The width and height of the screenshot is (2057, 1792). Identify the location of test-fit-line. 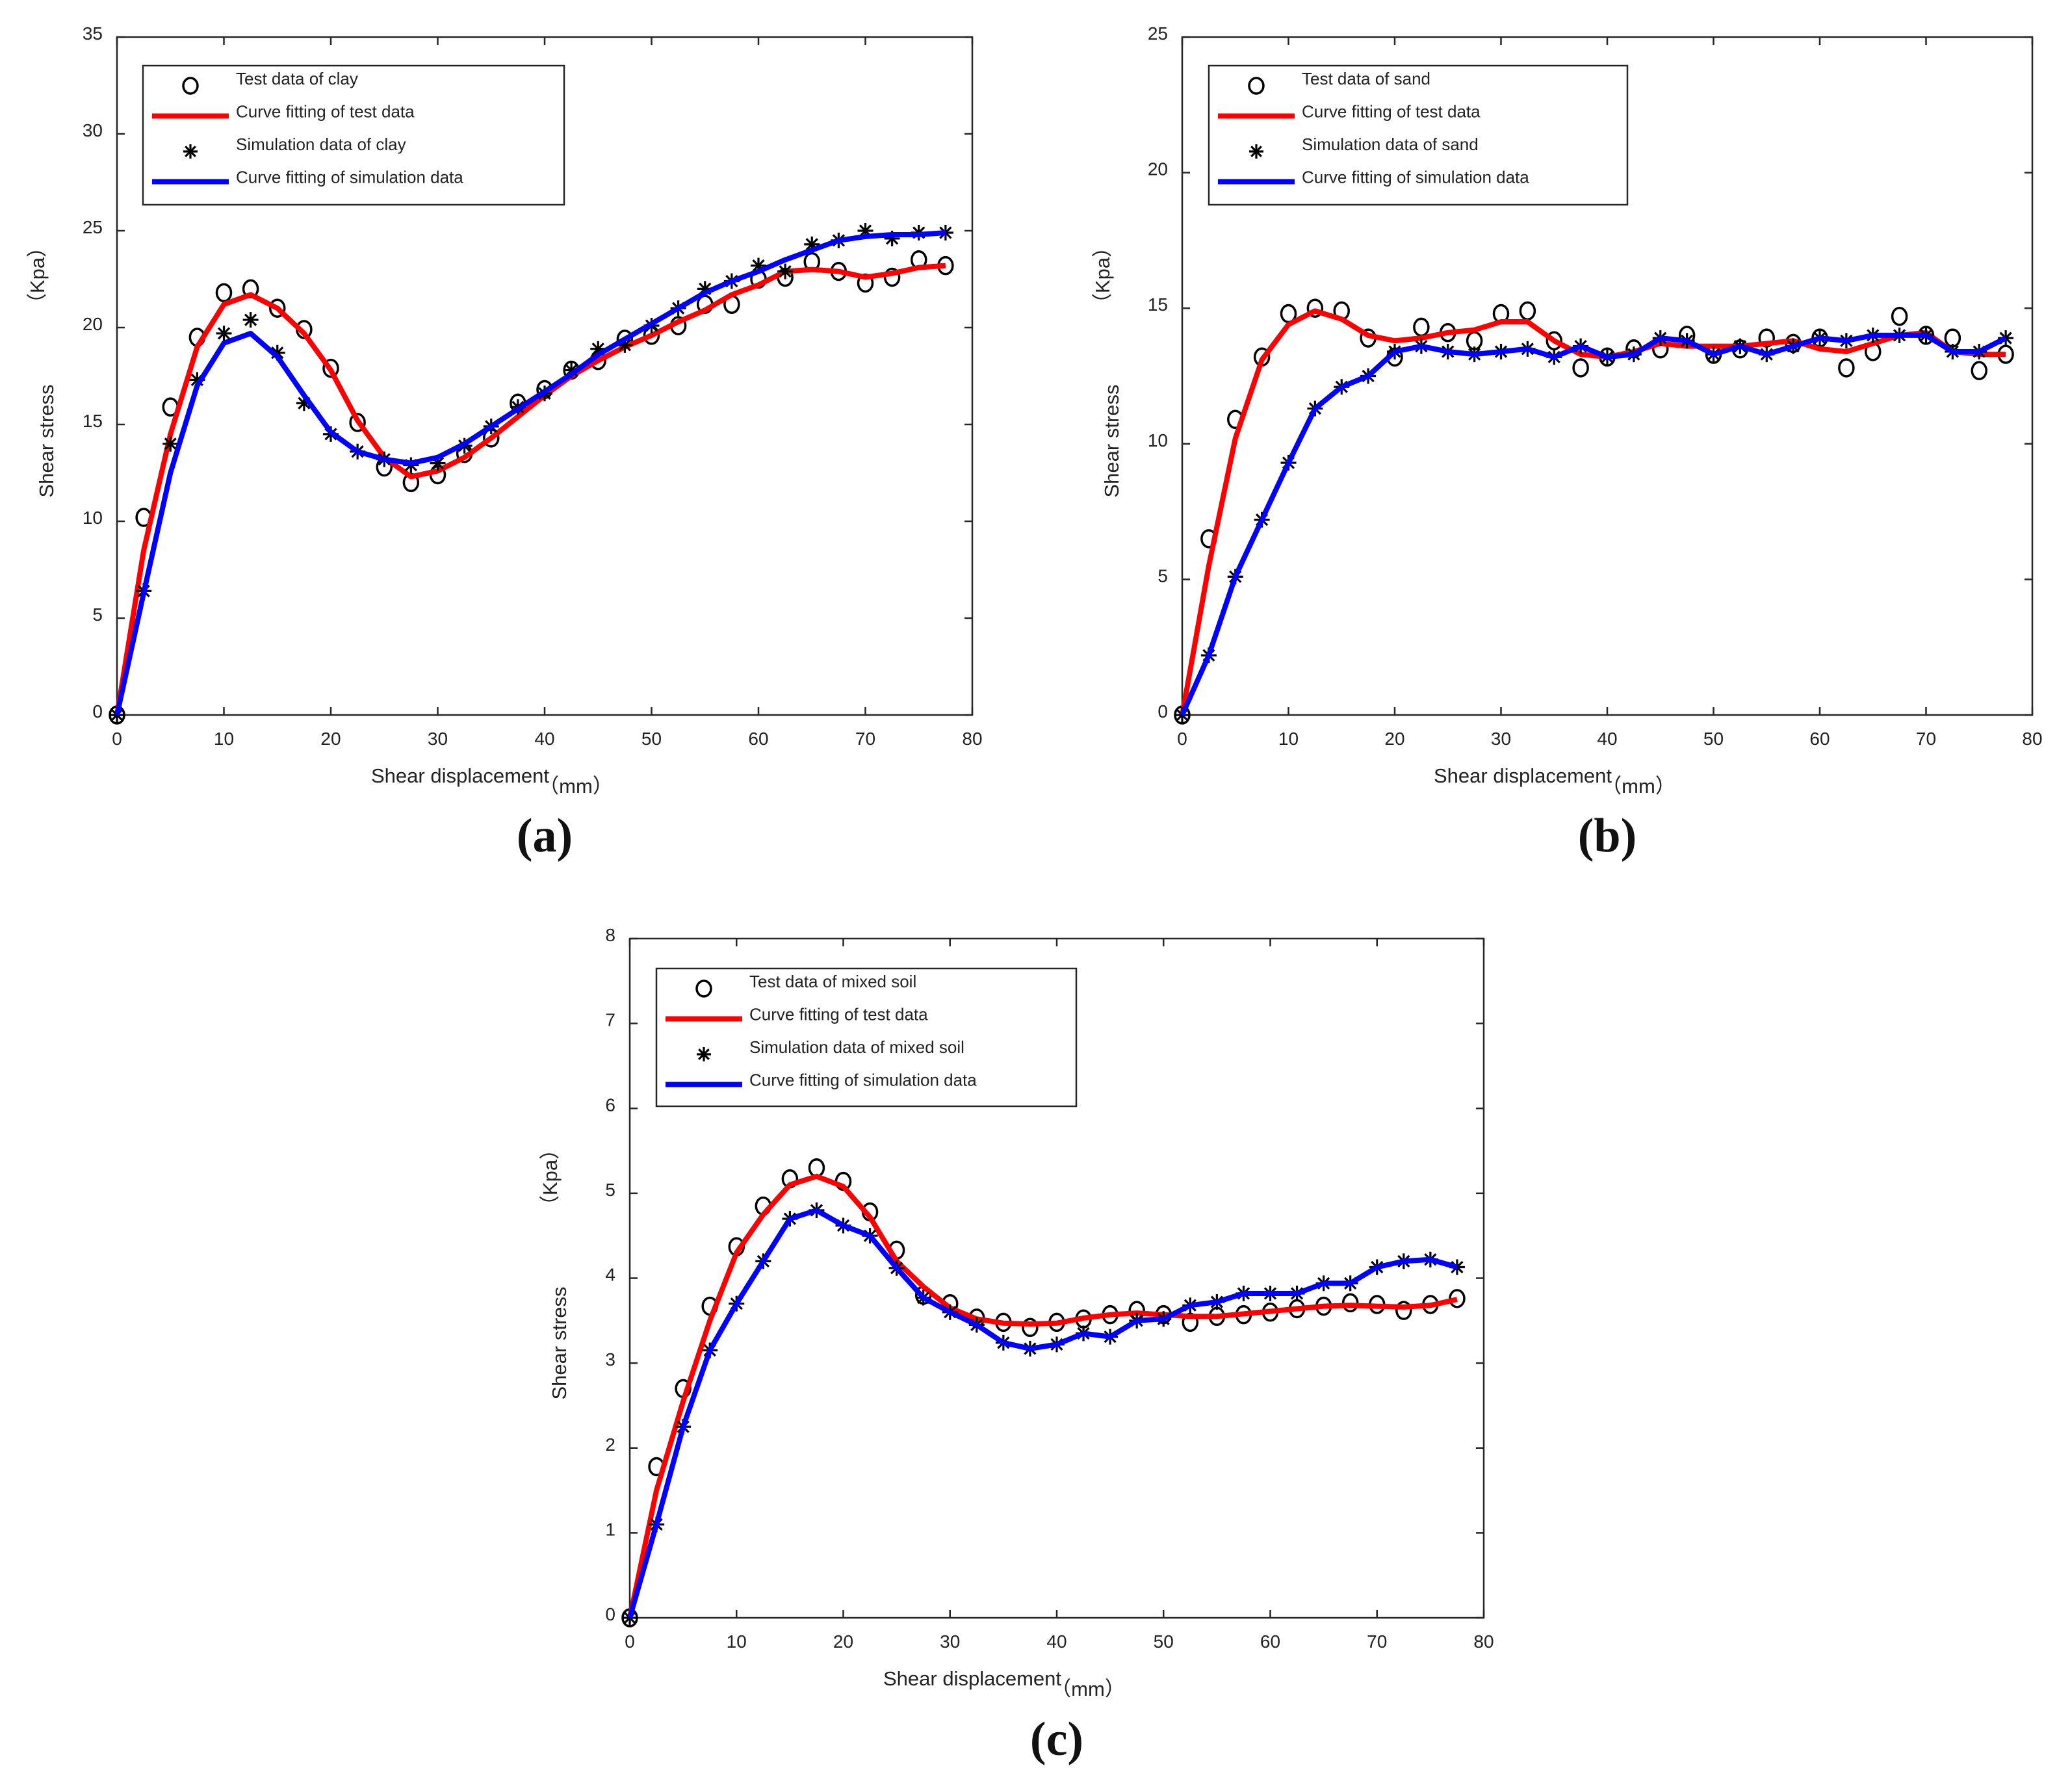
(1593, 512).